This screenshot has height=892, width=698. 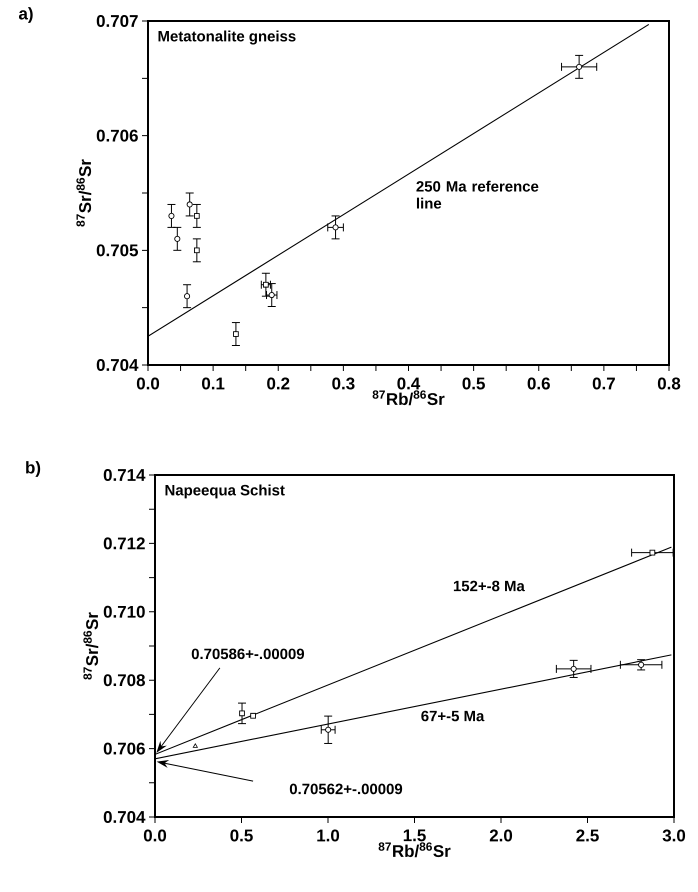 I want to click on annotation: 67+-5 Ma, so click(x=452, y=716).